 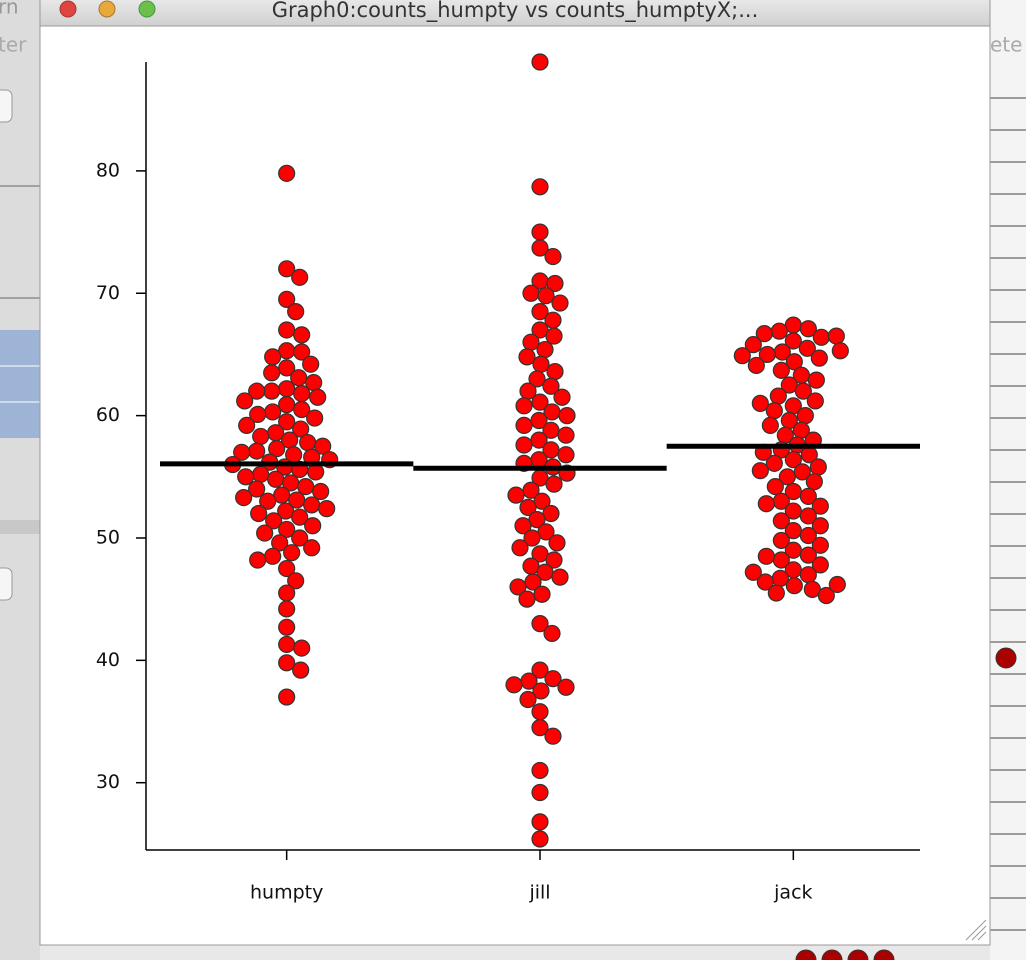 I want to click on selection, so click(x=20, y=384).